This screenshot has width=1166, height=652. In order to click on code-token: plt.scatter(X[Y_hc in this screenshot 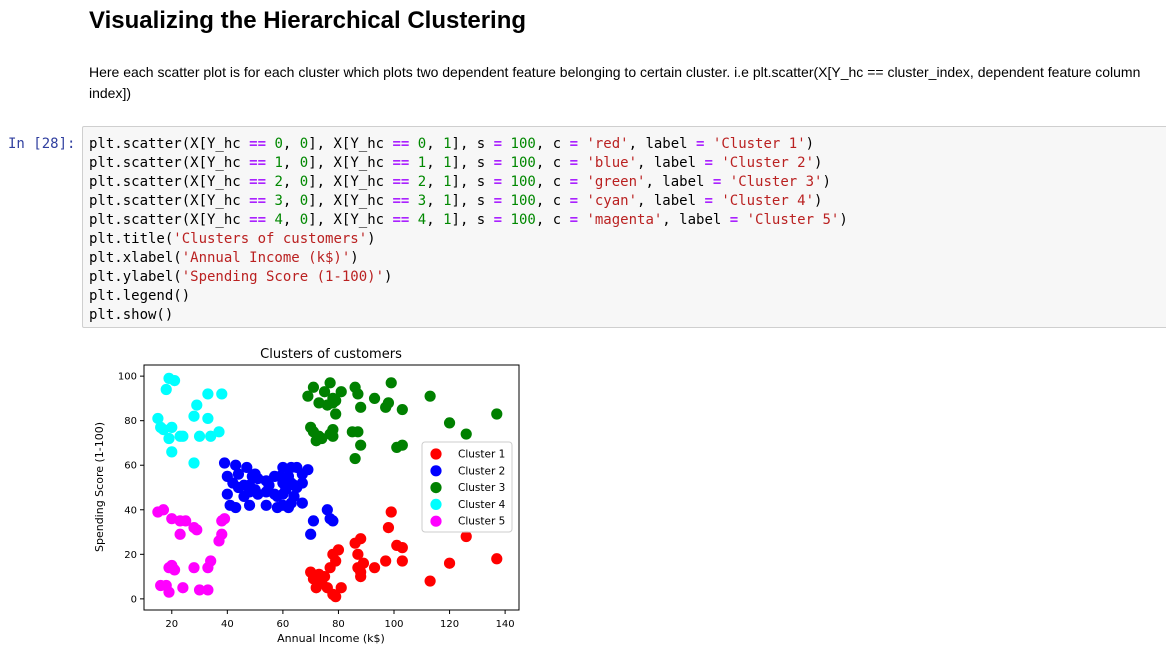, I will do `click(169, 163)`.